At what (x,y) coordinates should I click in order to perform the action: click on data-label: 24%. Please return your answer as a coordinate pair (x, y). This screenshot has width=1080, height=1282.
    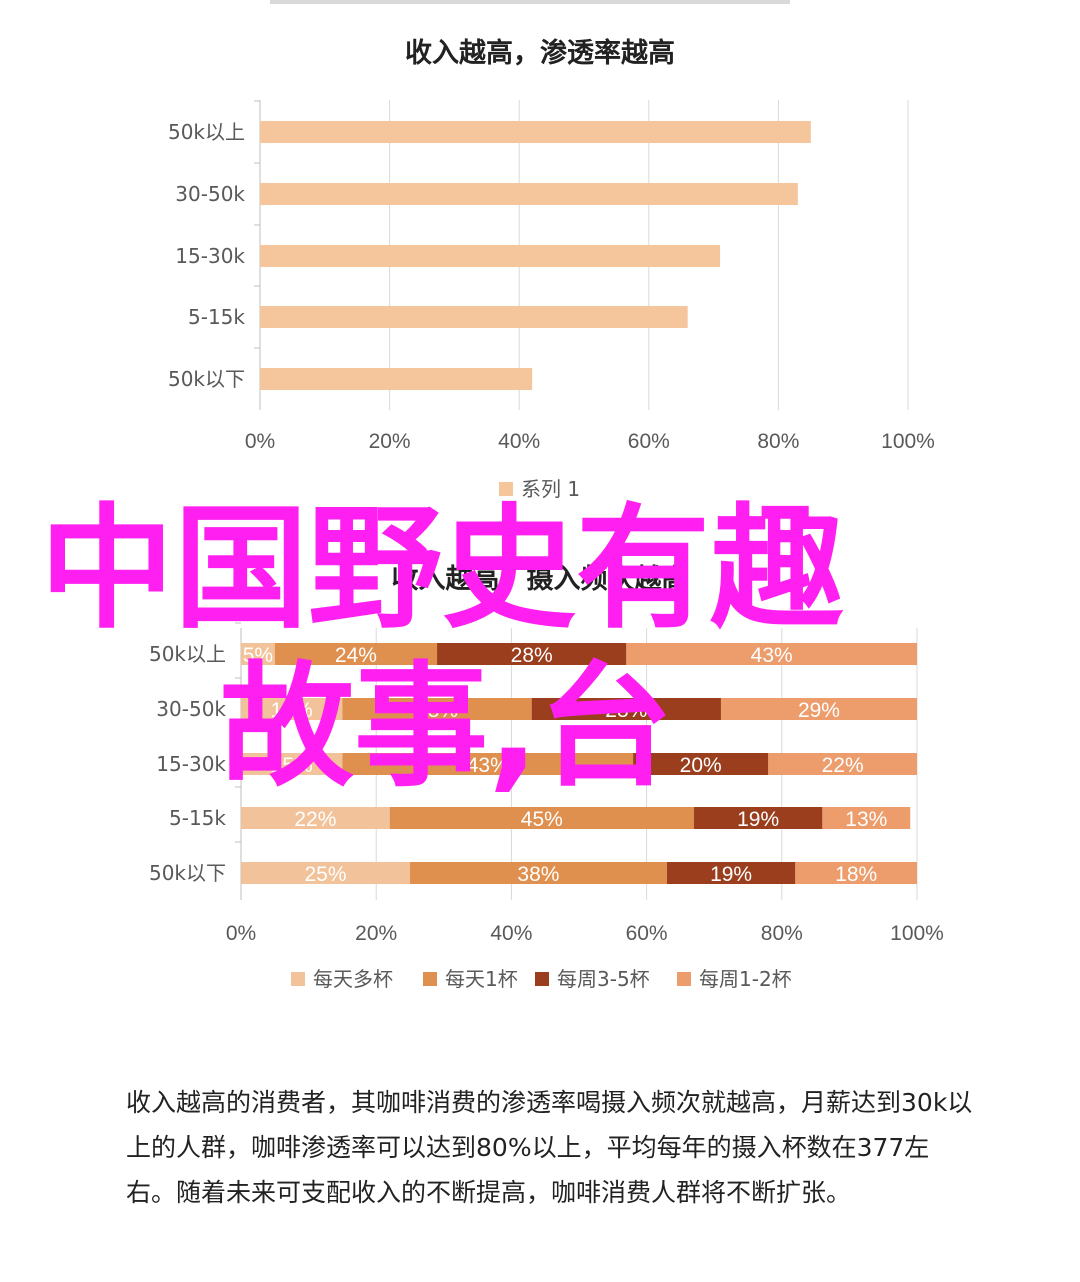
    Looking at the image, I should click on (356, 655).